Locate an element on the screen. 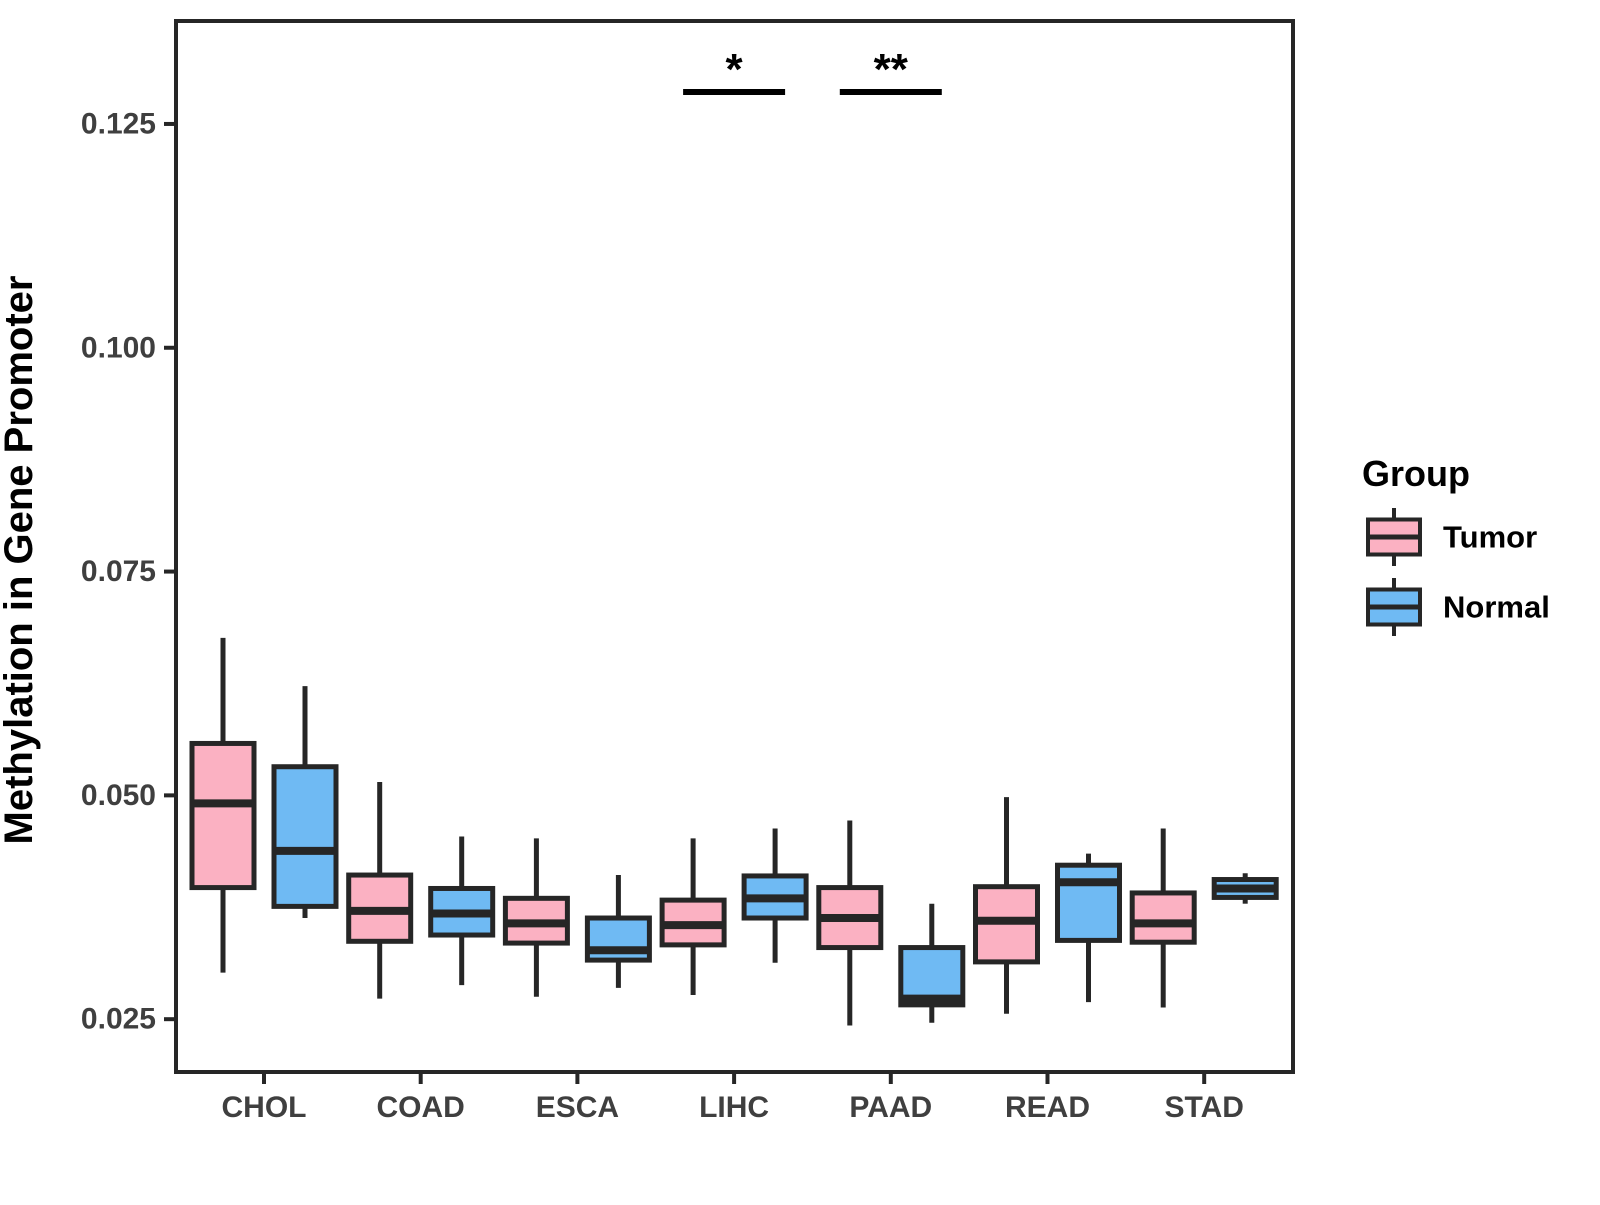 The image size is (1600, 1205). x-axis-label-PAAD: PAAD is located at coordinates (890, 1107).